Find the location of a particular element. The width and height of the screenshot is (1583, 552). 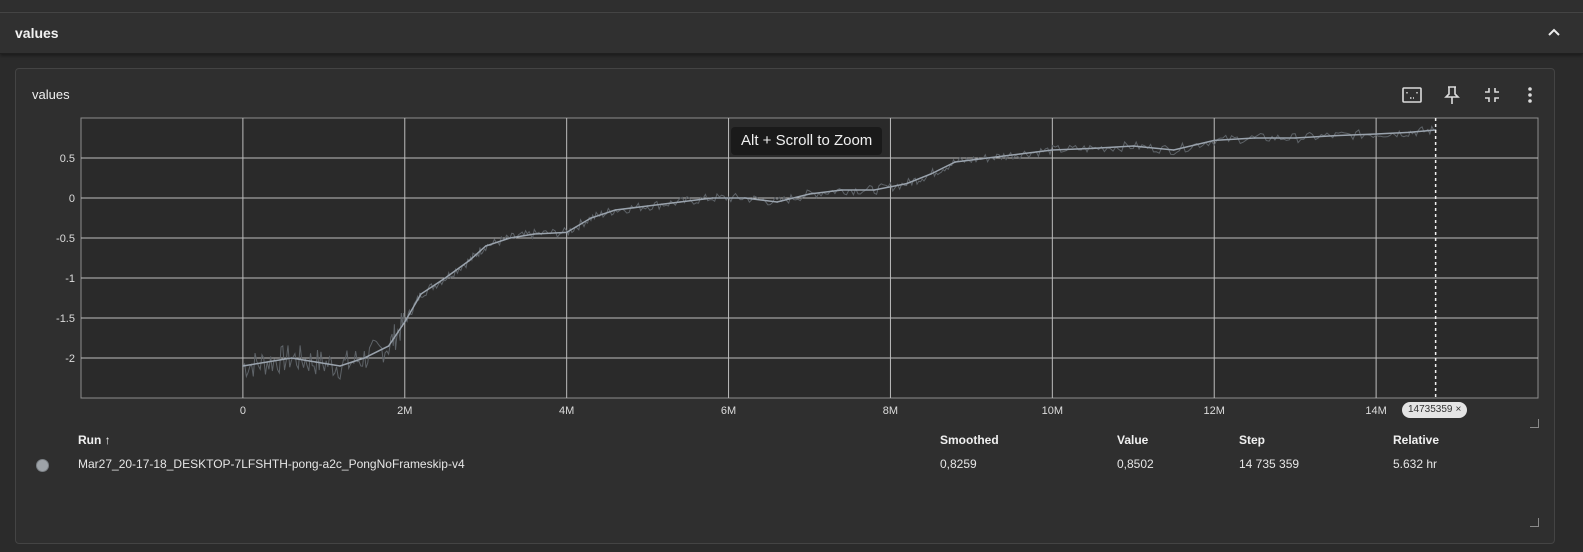

table-resize-handle is located at coordinates (1534, 522).